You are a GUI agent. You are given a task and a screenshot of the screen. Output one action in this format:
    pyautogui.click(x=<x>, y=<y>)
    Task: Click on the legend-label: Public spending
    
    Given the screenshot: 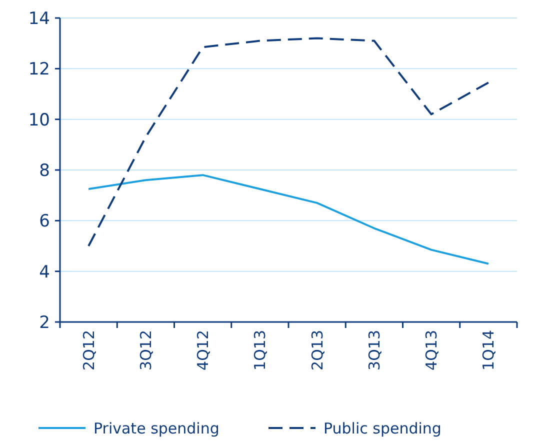 What is the action you would take?
    pyautogui.click(x=383, y=428)
    